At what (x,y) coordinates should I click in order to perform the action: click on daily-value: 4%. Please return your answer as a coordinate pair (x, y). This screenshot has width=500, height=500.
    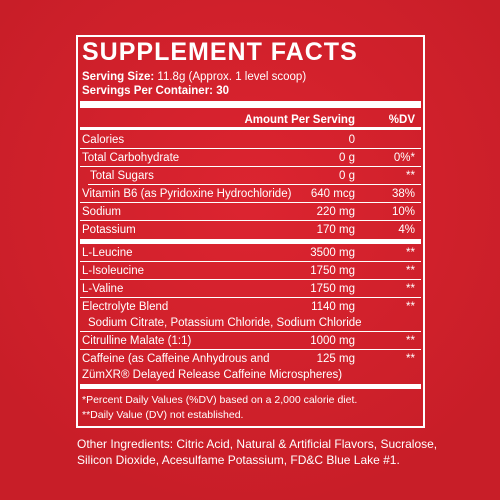
    Looking at the image, I should click on (406, 230).